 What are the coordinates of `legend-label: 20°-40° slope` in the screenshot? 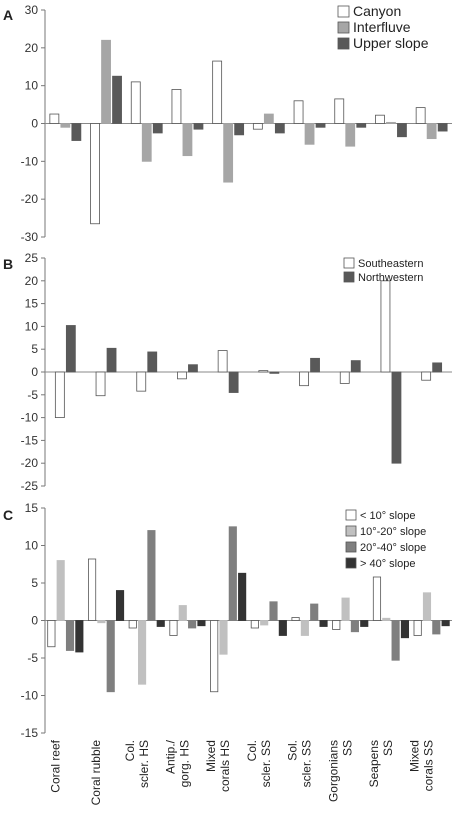 It's located at (393, 548).